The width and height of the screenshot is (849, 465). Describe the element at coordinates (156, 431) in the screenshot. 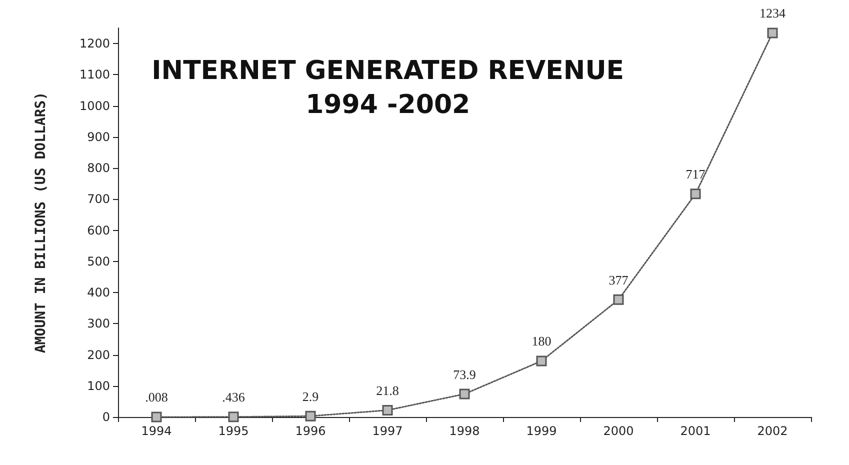

I see `x-tick-label: 1994` at that location.